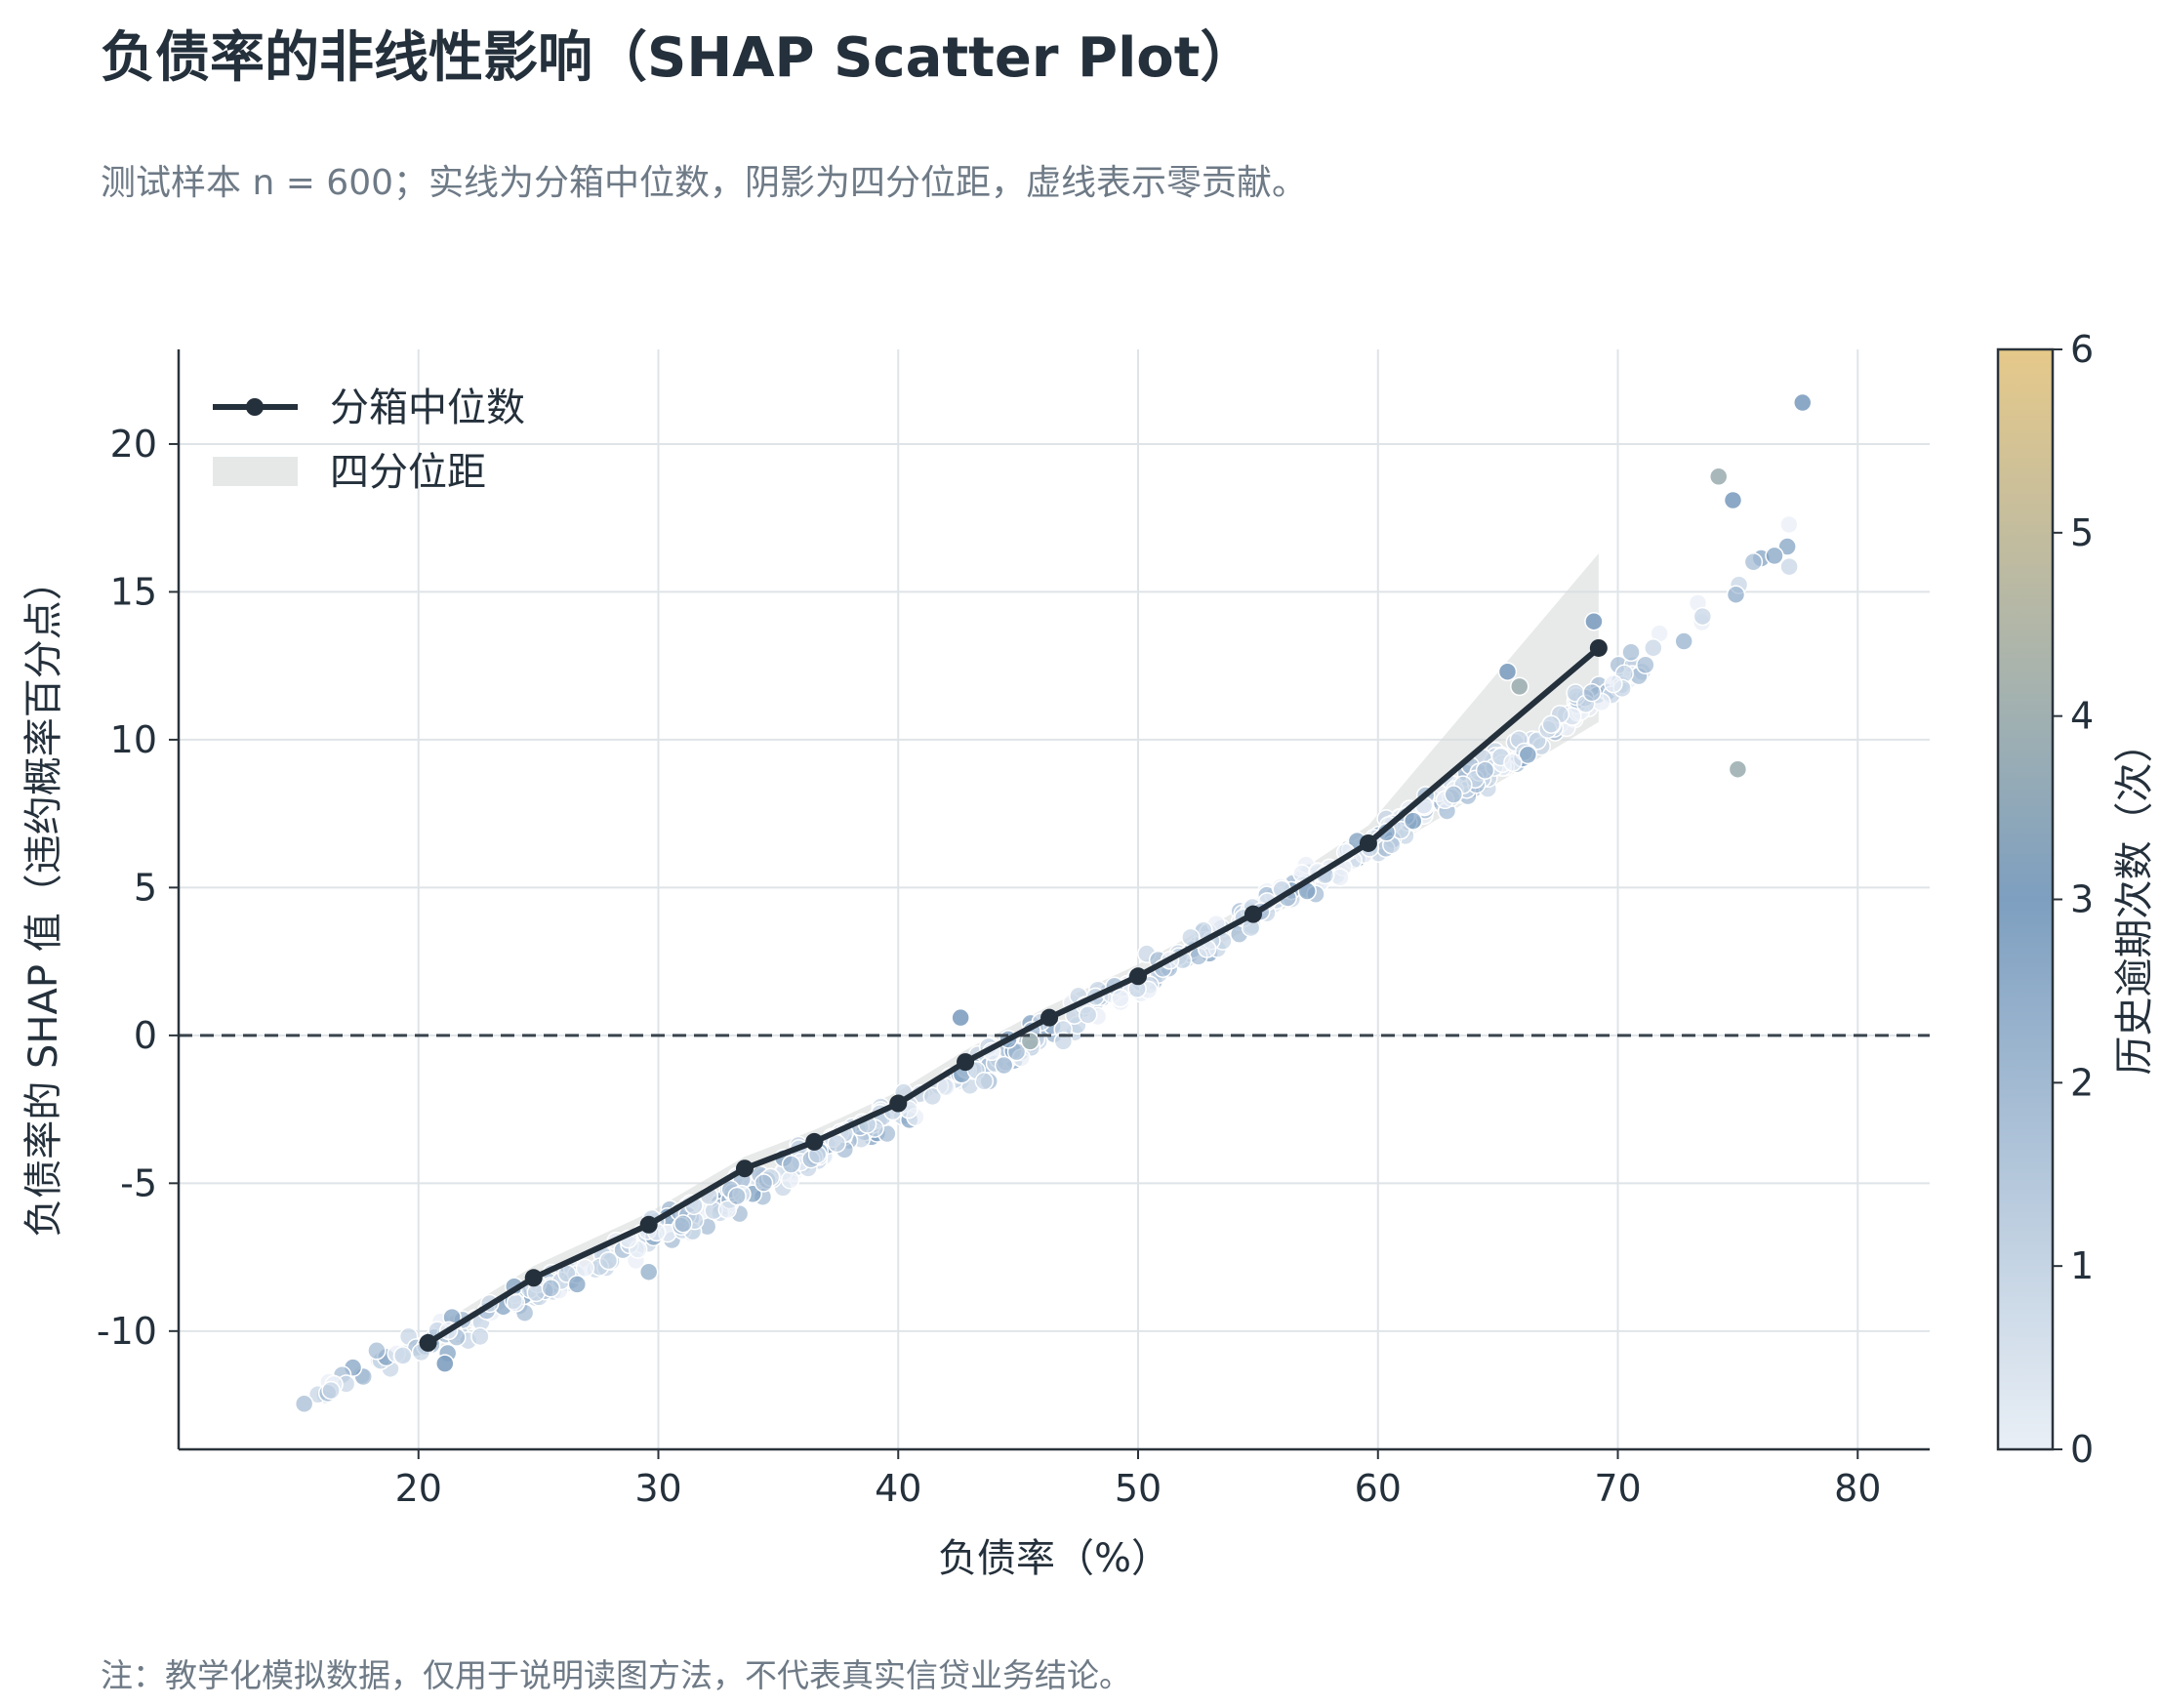 This screenshot has width=2161, height=1708. What do you see at coordinates (2082, 1449) in the screenshot?
I see `colorbar-tick-label: 0` at bounding box center [2082, 1449].